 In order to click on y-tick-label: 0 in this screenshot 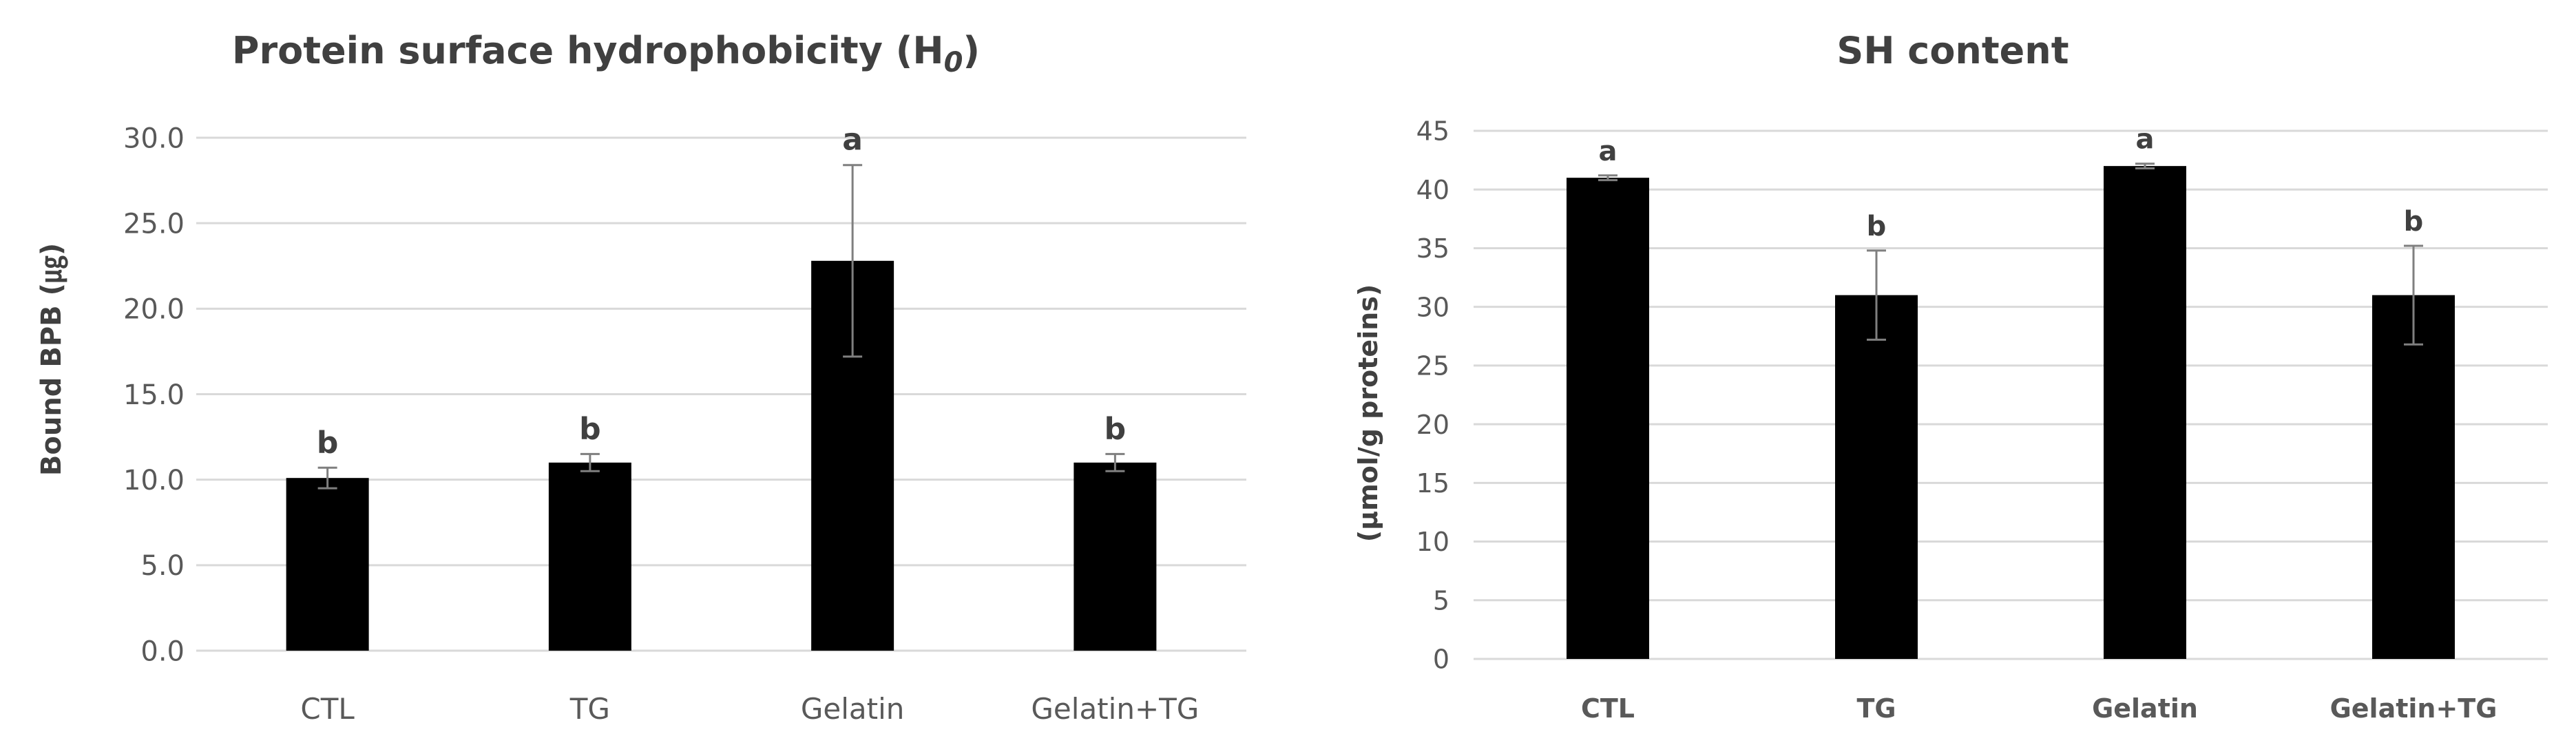, I will do `click(1441, 659)`.